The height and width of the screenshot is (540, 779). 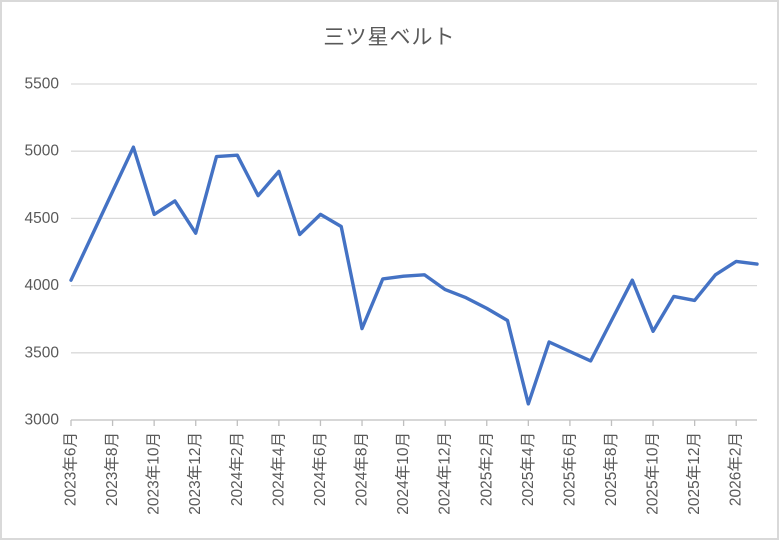 I want to click on chart-title: 三ツ星ベルト, so click(x=389, y=37).